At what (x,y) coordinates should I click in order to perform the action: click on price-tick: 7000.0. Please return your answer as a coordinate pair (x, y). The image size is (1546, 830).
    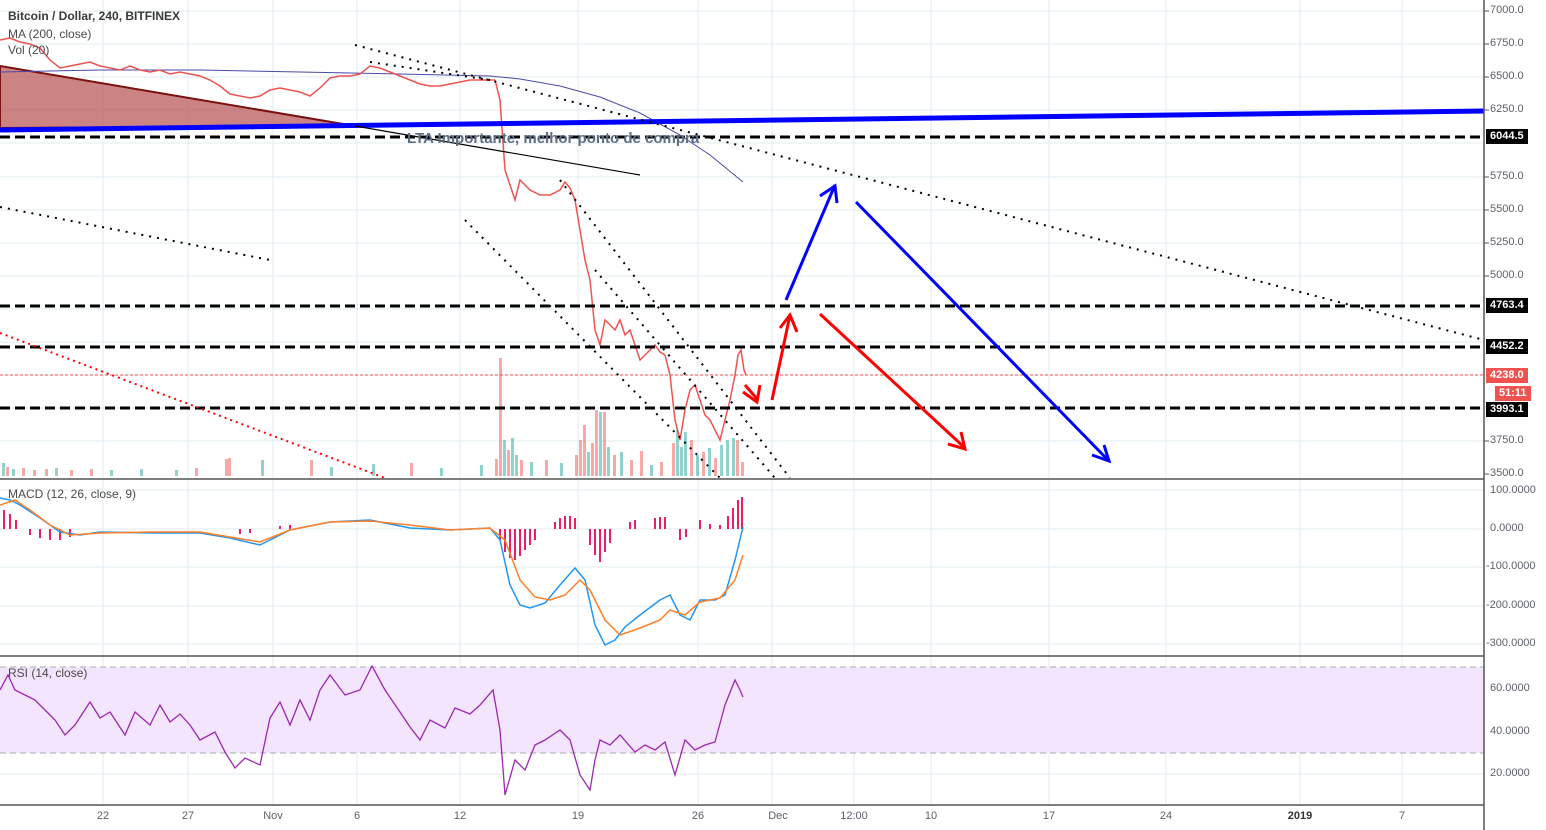
    Looking at the image, I should click on (1507, 10).